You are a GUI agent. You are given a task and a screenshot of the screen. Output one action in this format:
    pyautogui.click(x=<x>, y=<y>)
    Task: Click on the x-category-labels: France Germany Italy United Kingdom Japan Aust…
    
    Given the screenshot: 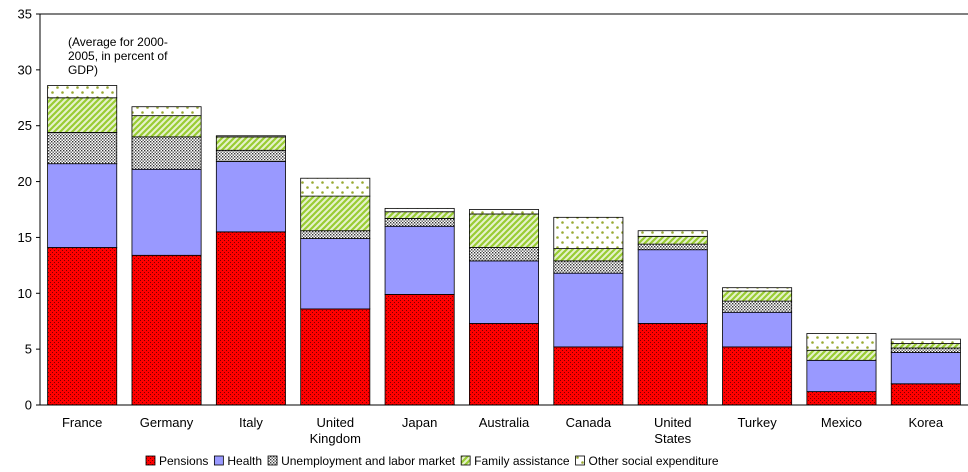 What is the action you would take?
    pyautogui.click(x=503, y=430)
    